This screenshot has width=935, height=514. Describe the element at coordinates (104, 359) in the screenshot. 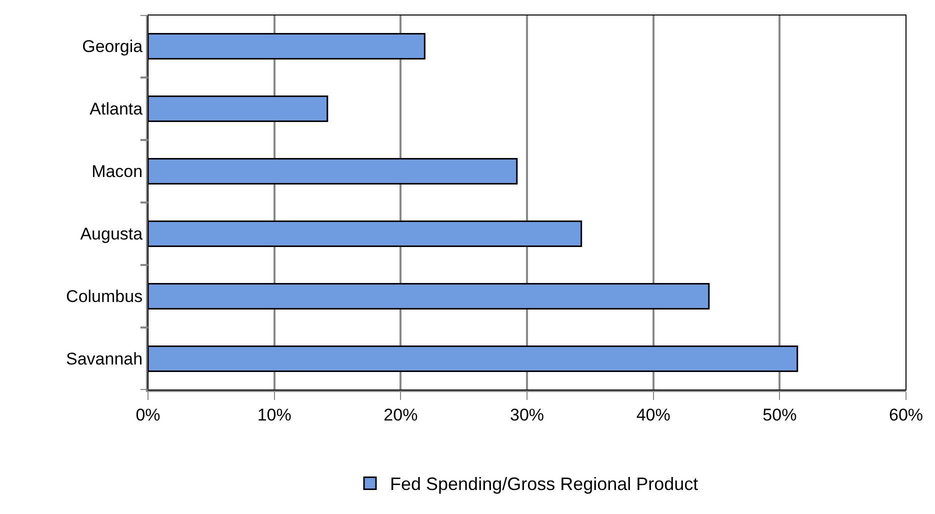

I see `y-tick-label: Savannah` at that location.